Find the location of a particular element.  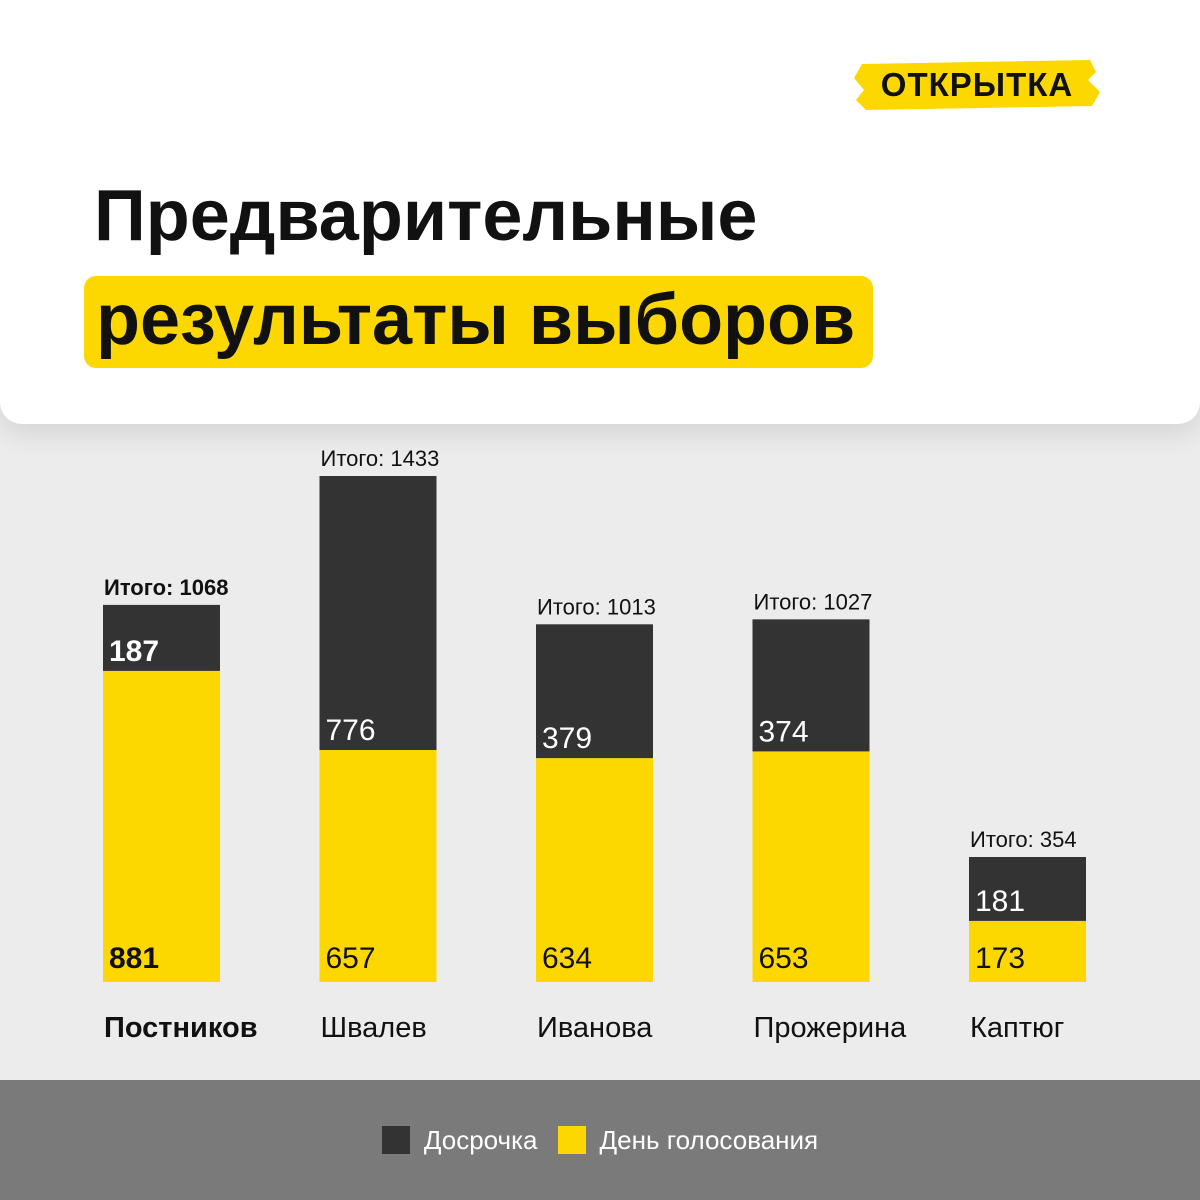

legend: Досрочка День голосования is located at coordinates (600, 1140).